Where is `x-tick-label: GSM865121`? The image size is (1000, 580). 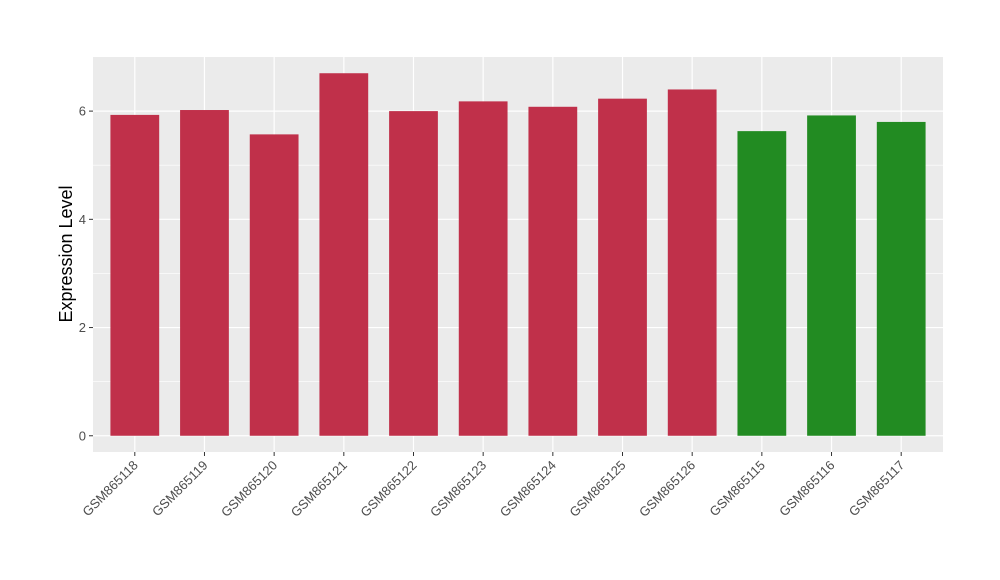 x-tick-label: GSM865121 is located at coordinates (319, 489).